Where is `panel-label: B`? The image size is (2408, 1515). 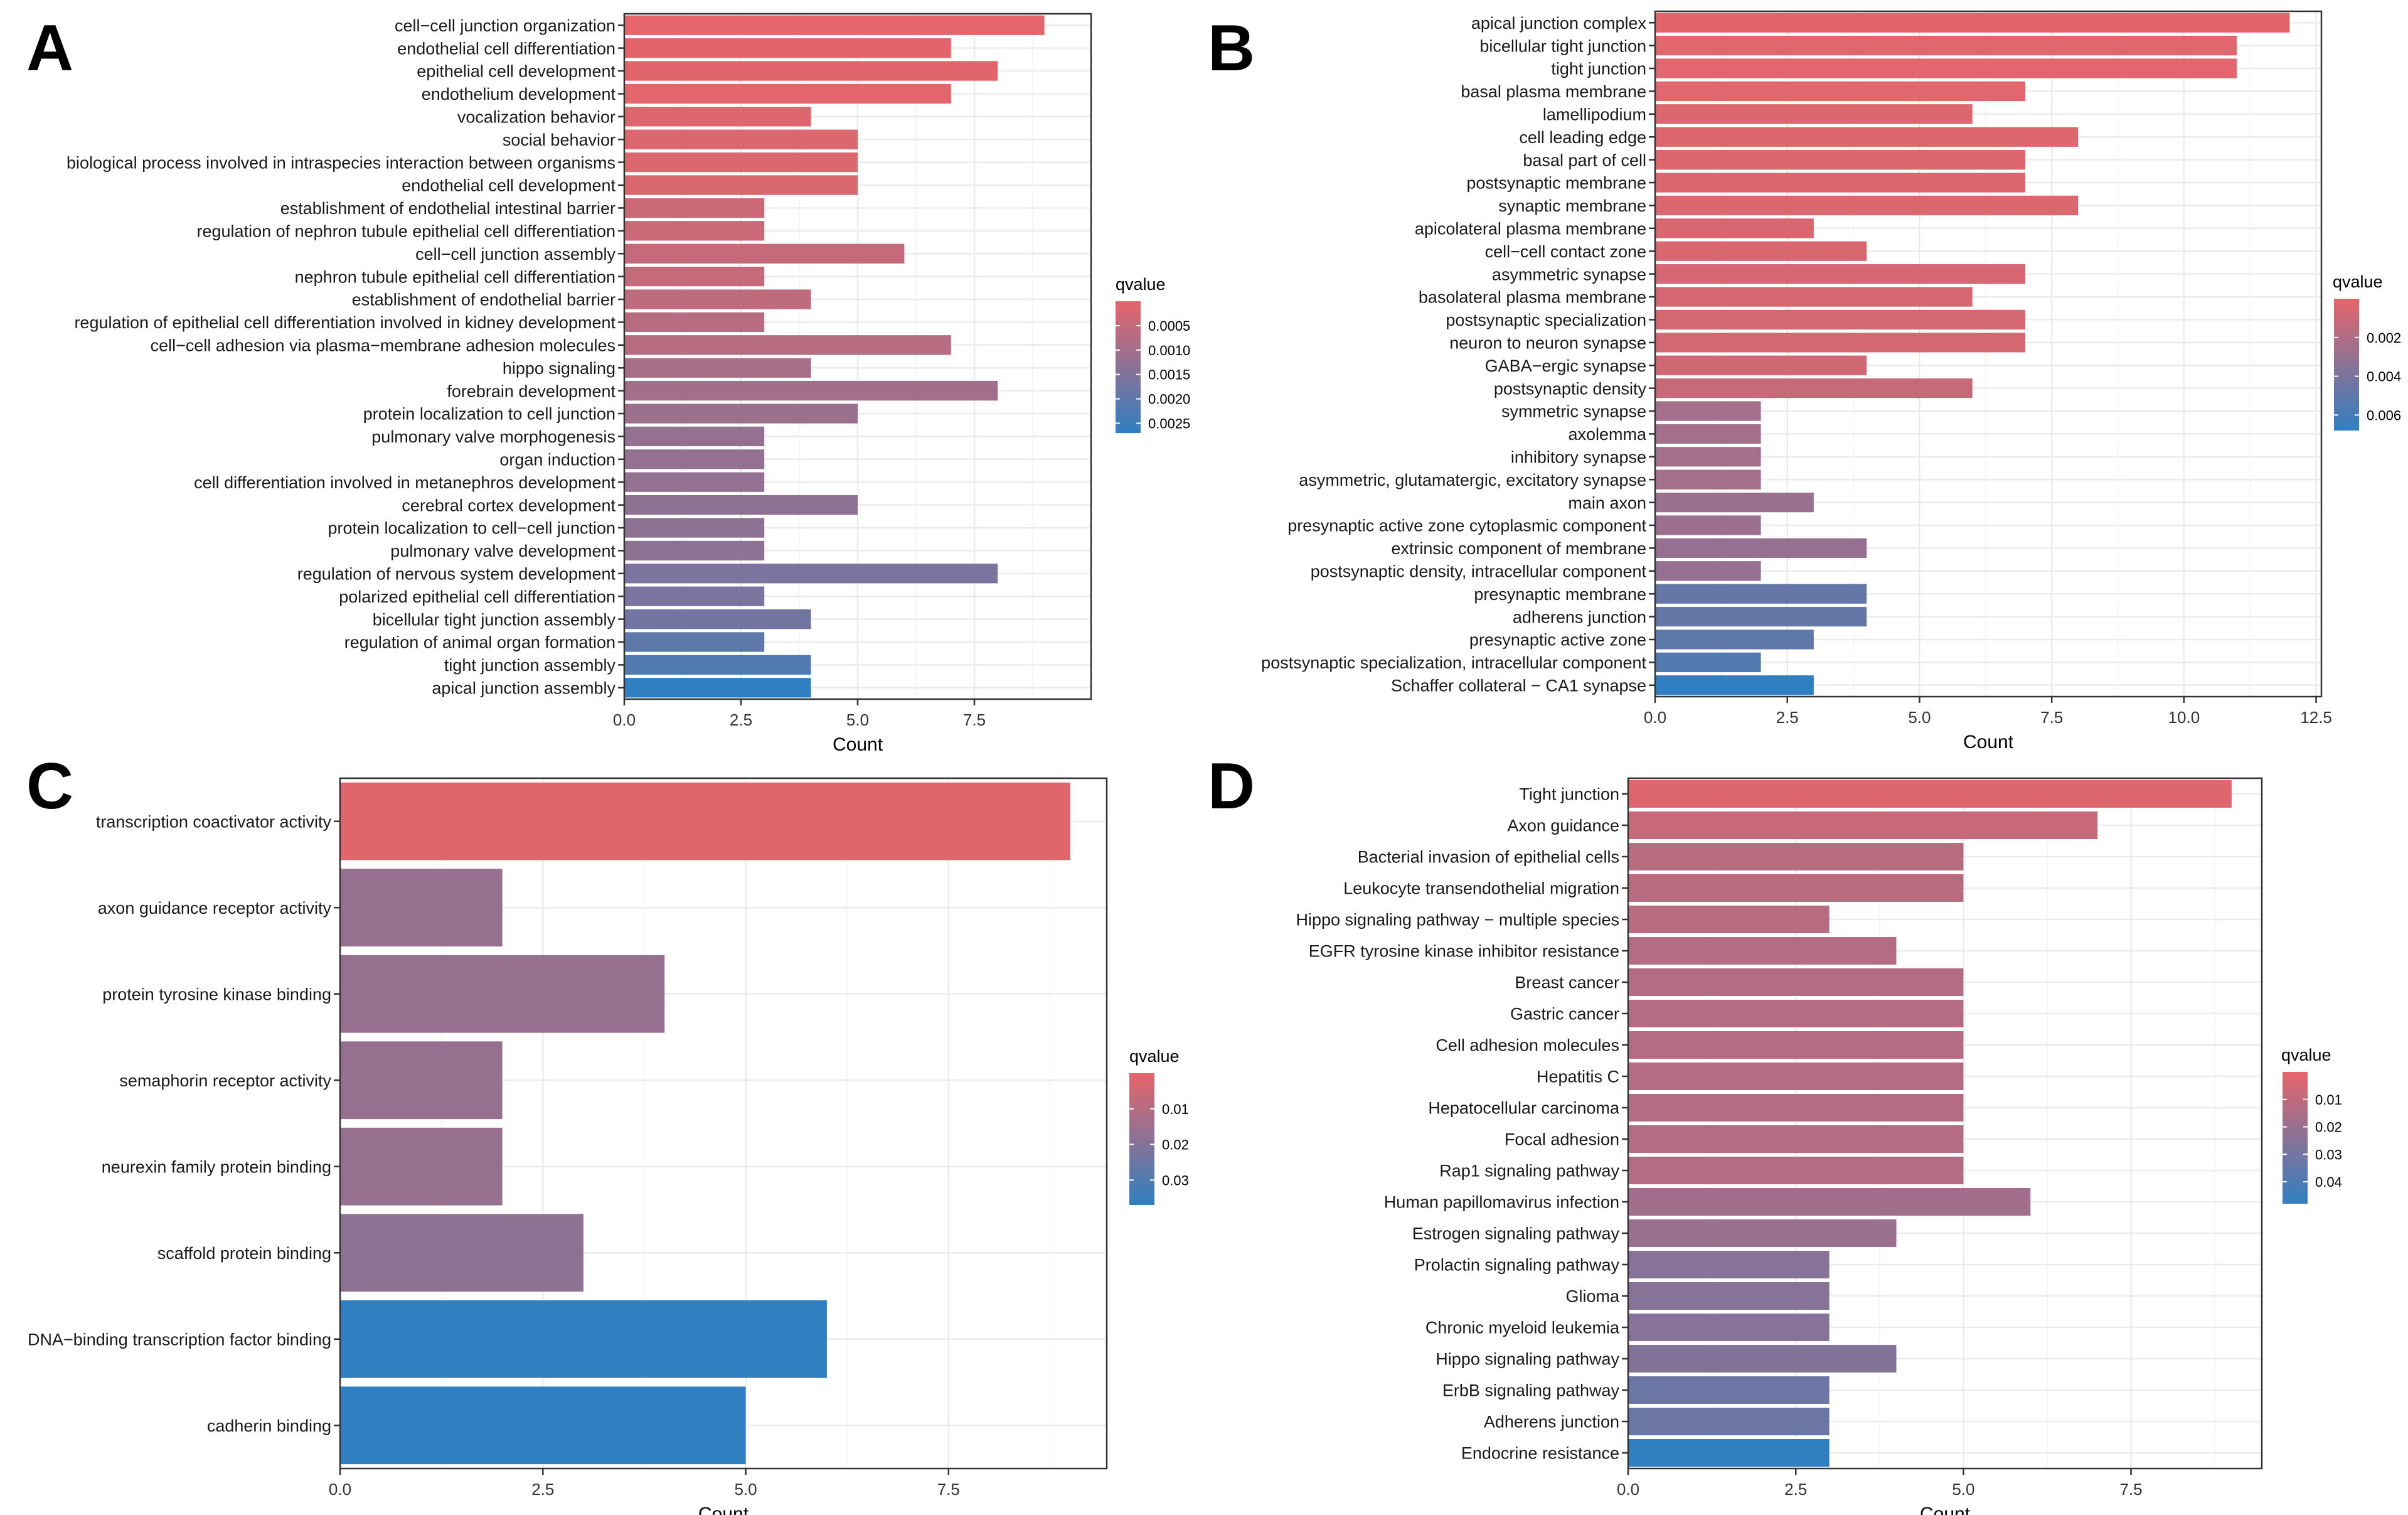 panel-label: B is located at coordinates (1231, 48).